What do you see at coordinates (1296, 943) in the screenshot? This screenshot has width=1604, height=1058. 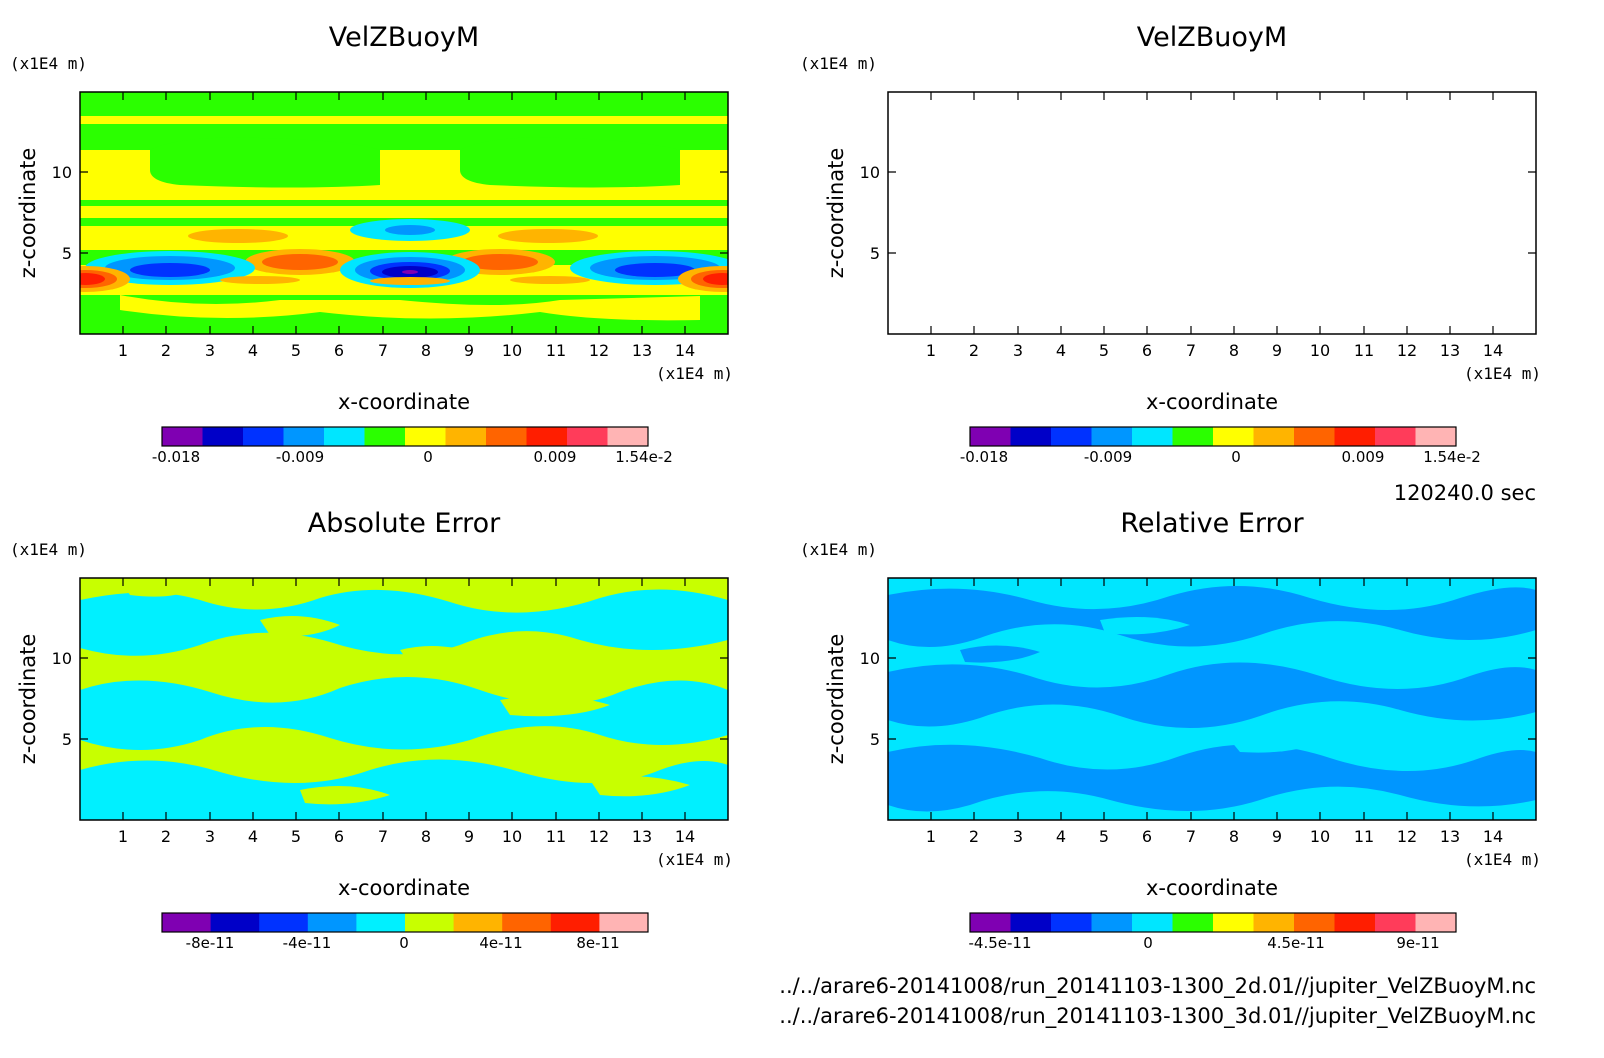 I see `colorbar-label: 4.5e-11` at bounding box center [1296, 943].